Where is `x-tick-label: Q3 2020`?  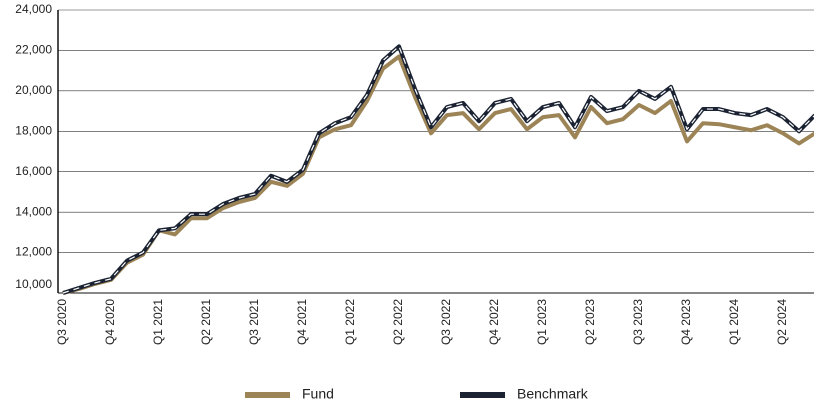
x-tick-label: Q3 2020 is located at coordinates (62, 322).